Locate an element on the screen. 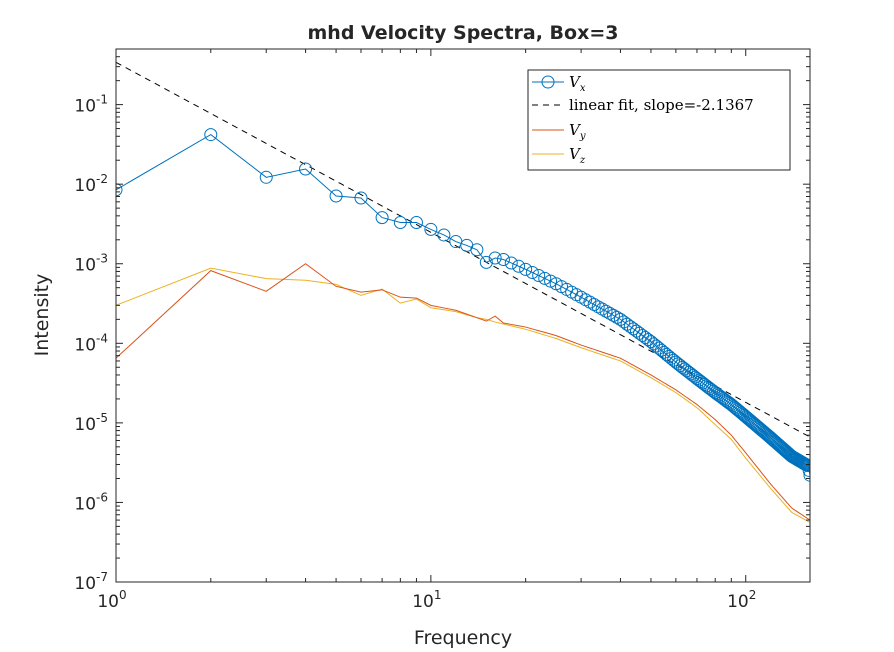  legend-entry-vy: Vy is located at coordinates (559, 131).